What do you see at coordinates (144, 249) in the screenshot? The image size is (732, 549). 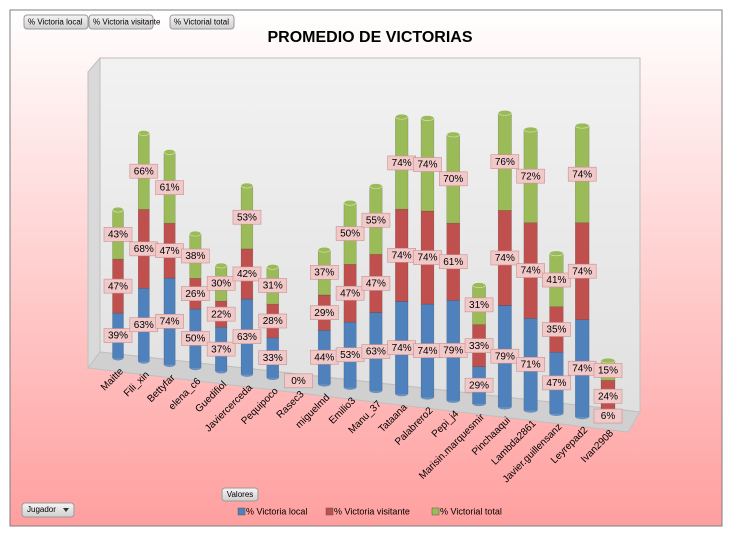 I see `data-label: 68%` at bounding box center [144, 249].